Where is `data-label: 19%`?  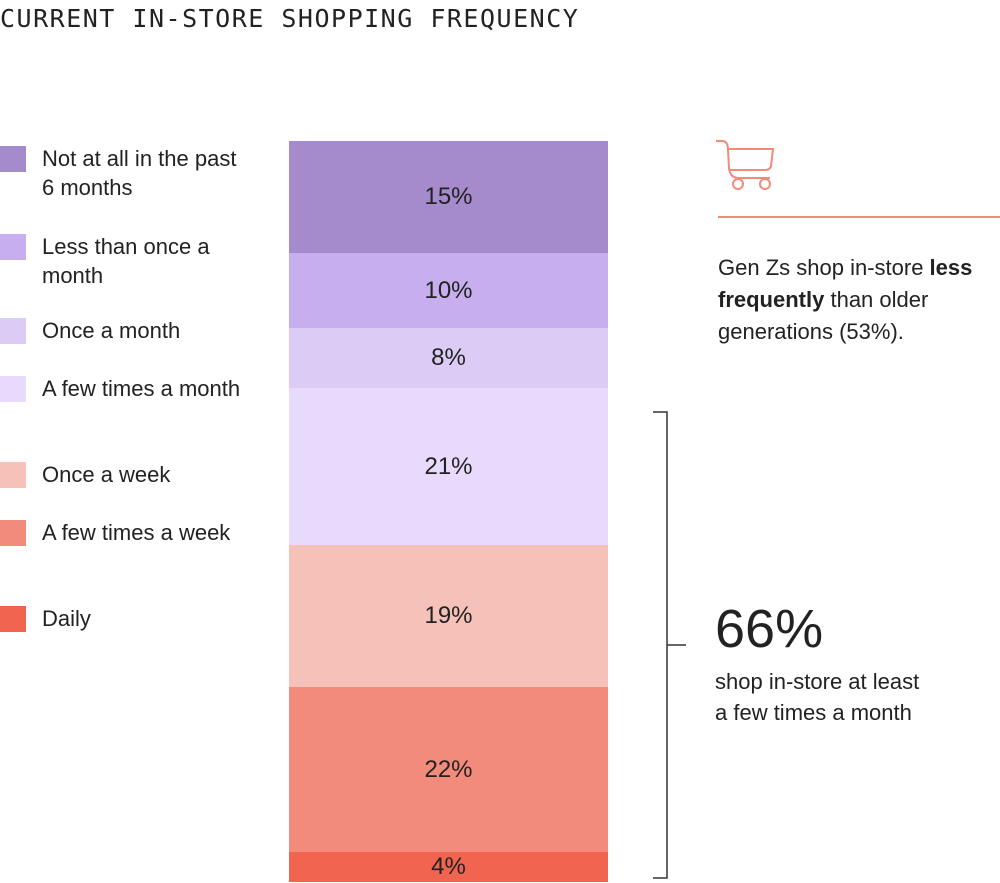 data-label: 19% is located at coordinates (448, 615).